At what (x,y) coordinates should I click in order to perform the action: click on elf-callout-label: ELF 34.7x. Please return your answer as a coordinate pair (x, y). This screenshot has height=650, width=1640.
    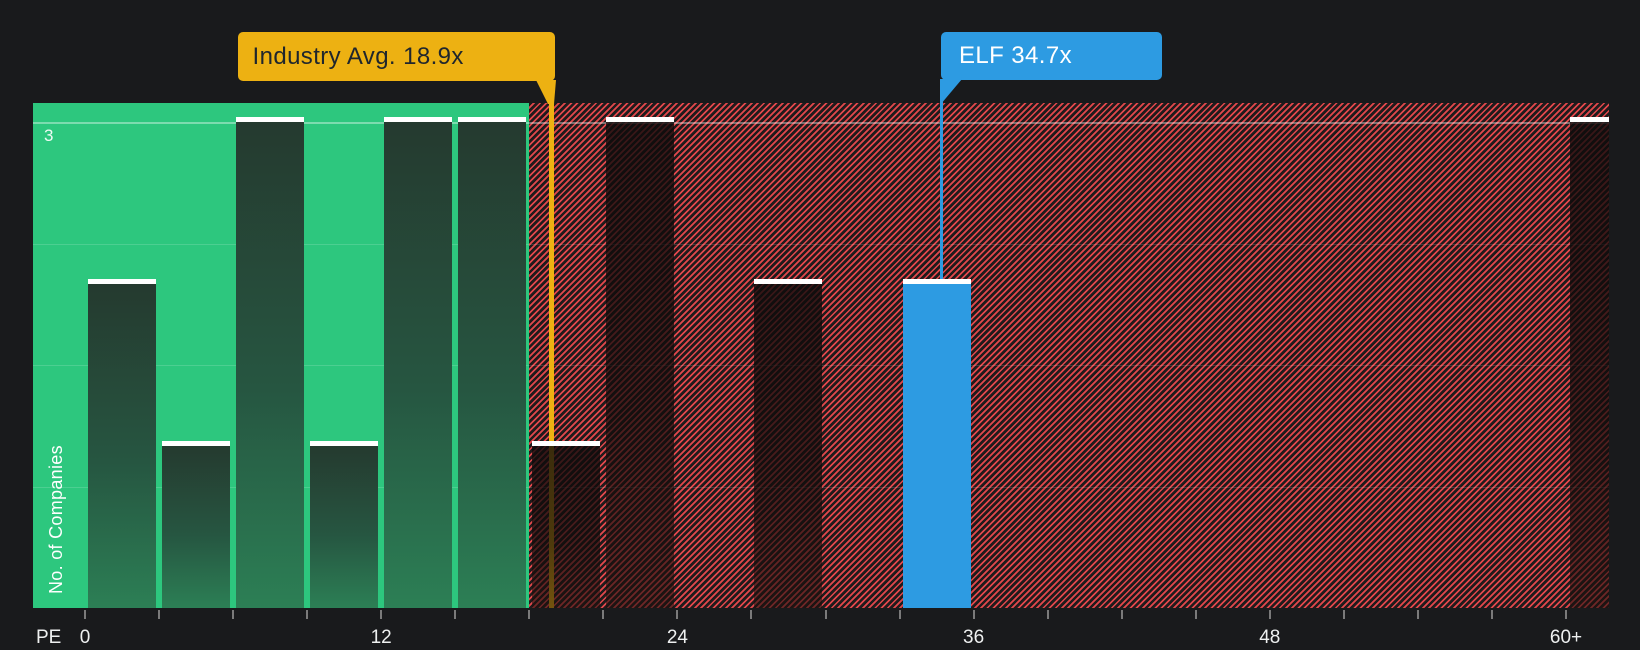
    Looking at the image, I should click on (1015, 55).